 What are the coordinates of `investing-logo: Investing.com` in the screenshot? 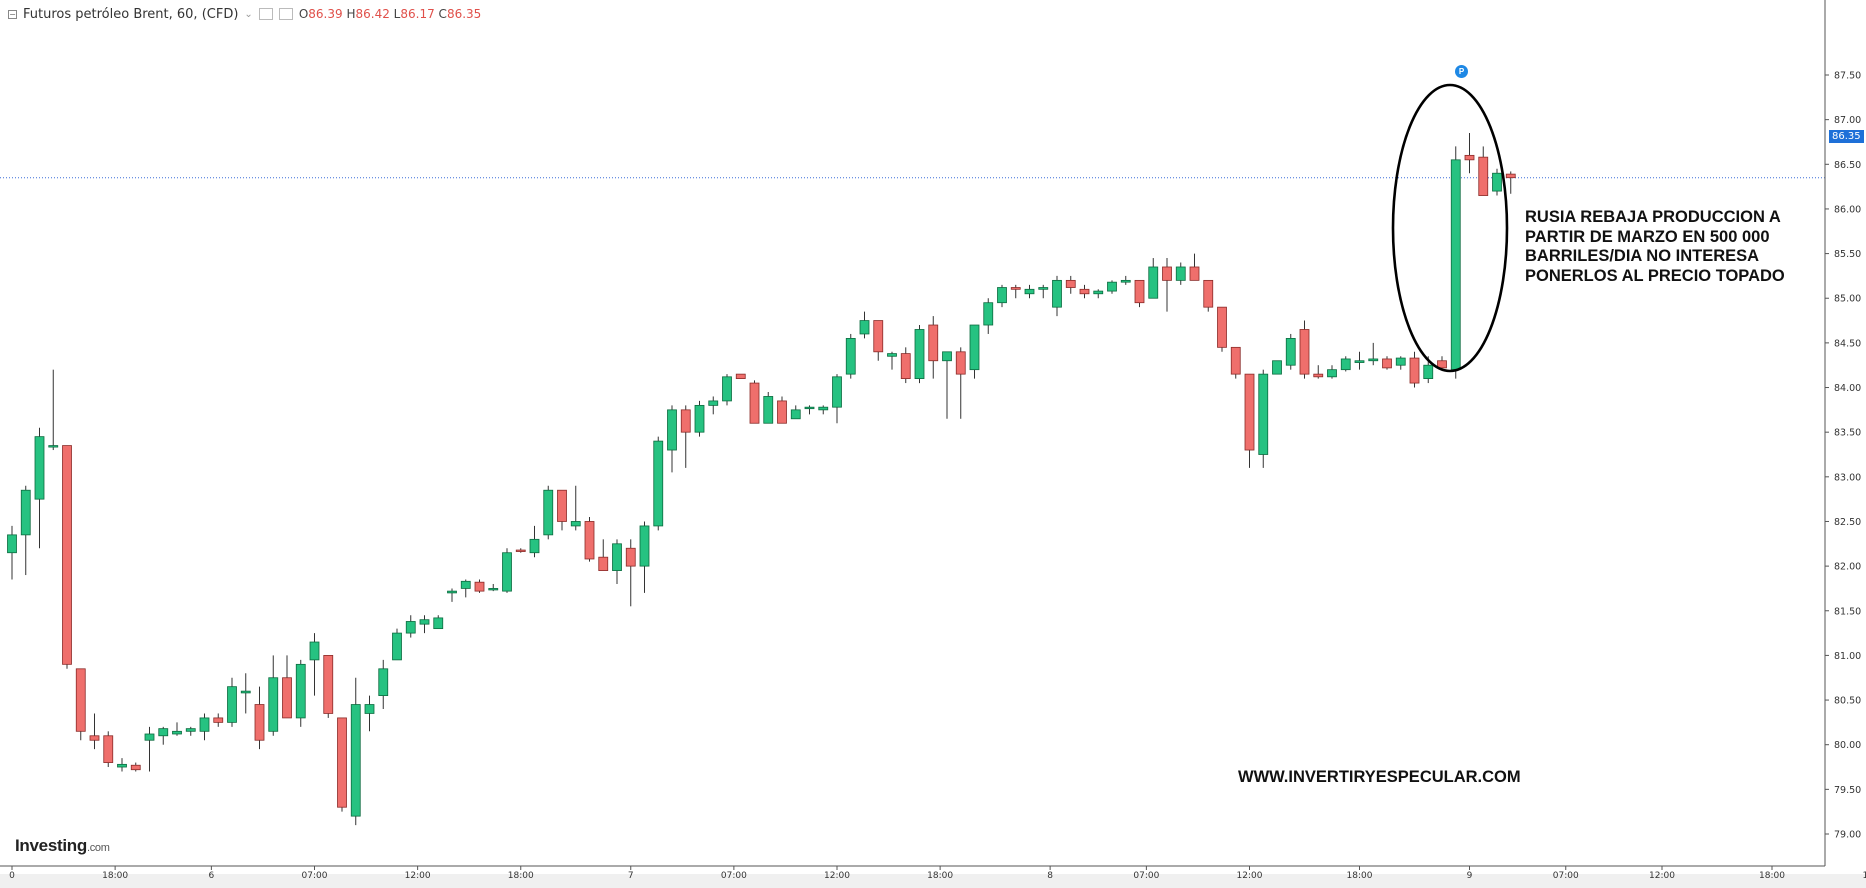 It's located at (62, 845).